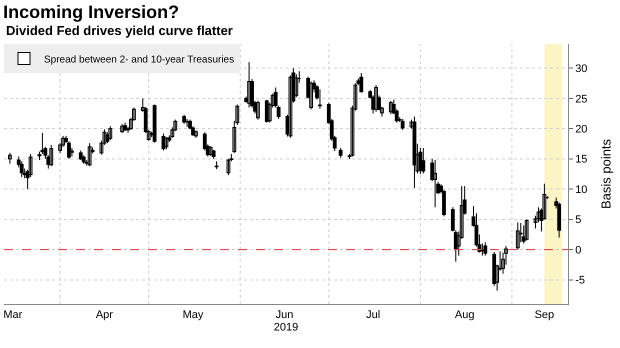  What do you see at coordinates (578, 220) in the screenshot?
I see `y-tick-label: 5` at bounding box center [578, 220].